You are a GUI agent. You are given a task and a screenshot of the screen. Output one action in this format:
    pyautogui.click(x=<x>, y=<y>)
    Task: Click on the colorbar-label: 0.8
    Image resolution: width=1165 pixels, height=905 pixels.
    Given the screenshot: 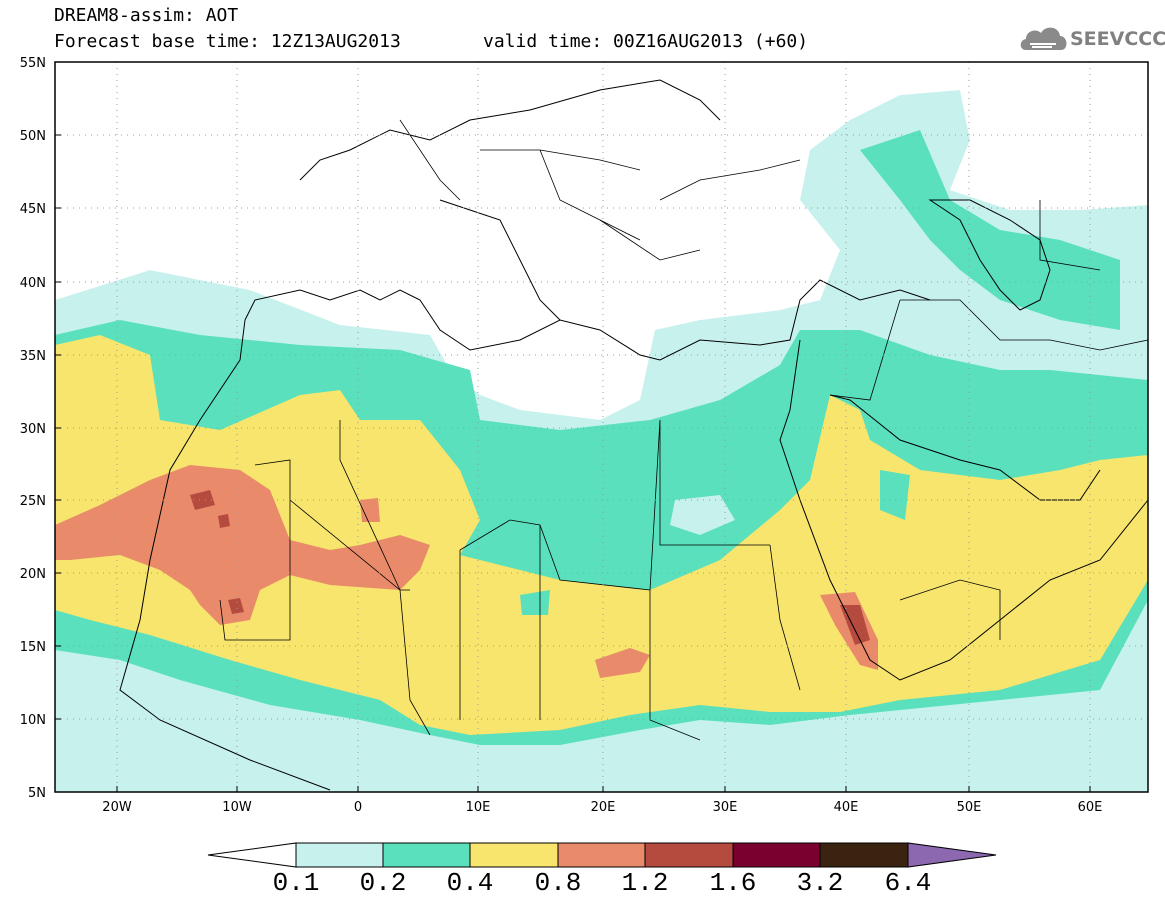 What is the action you would take?
    pyautogui.click(x=558, y=883)
    